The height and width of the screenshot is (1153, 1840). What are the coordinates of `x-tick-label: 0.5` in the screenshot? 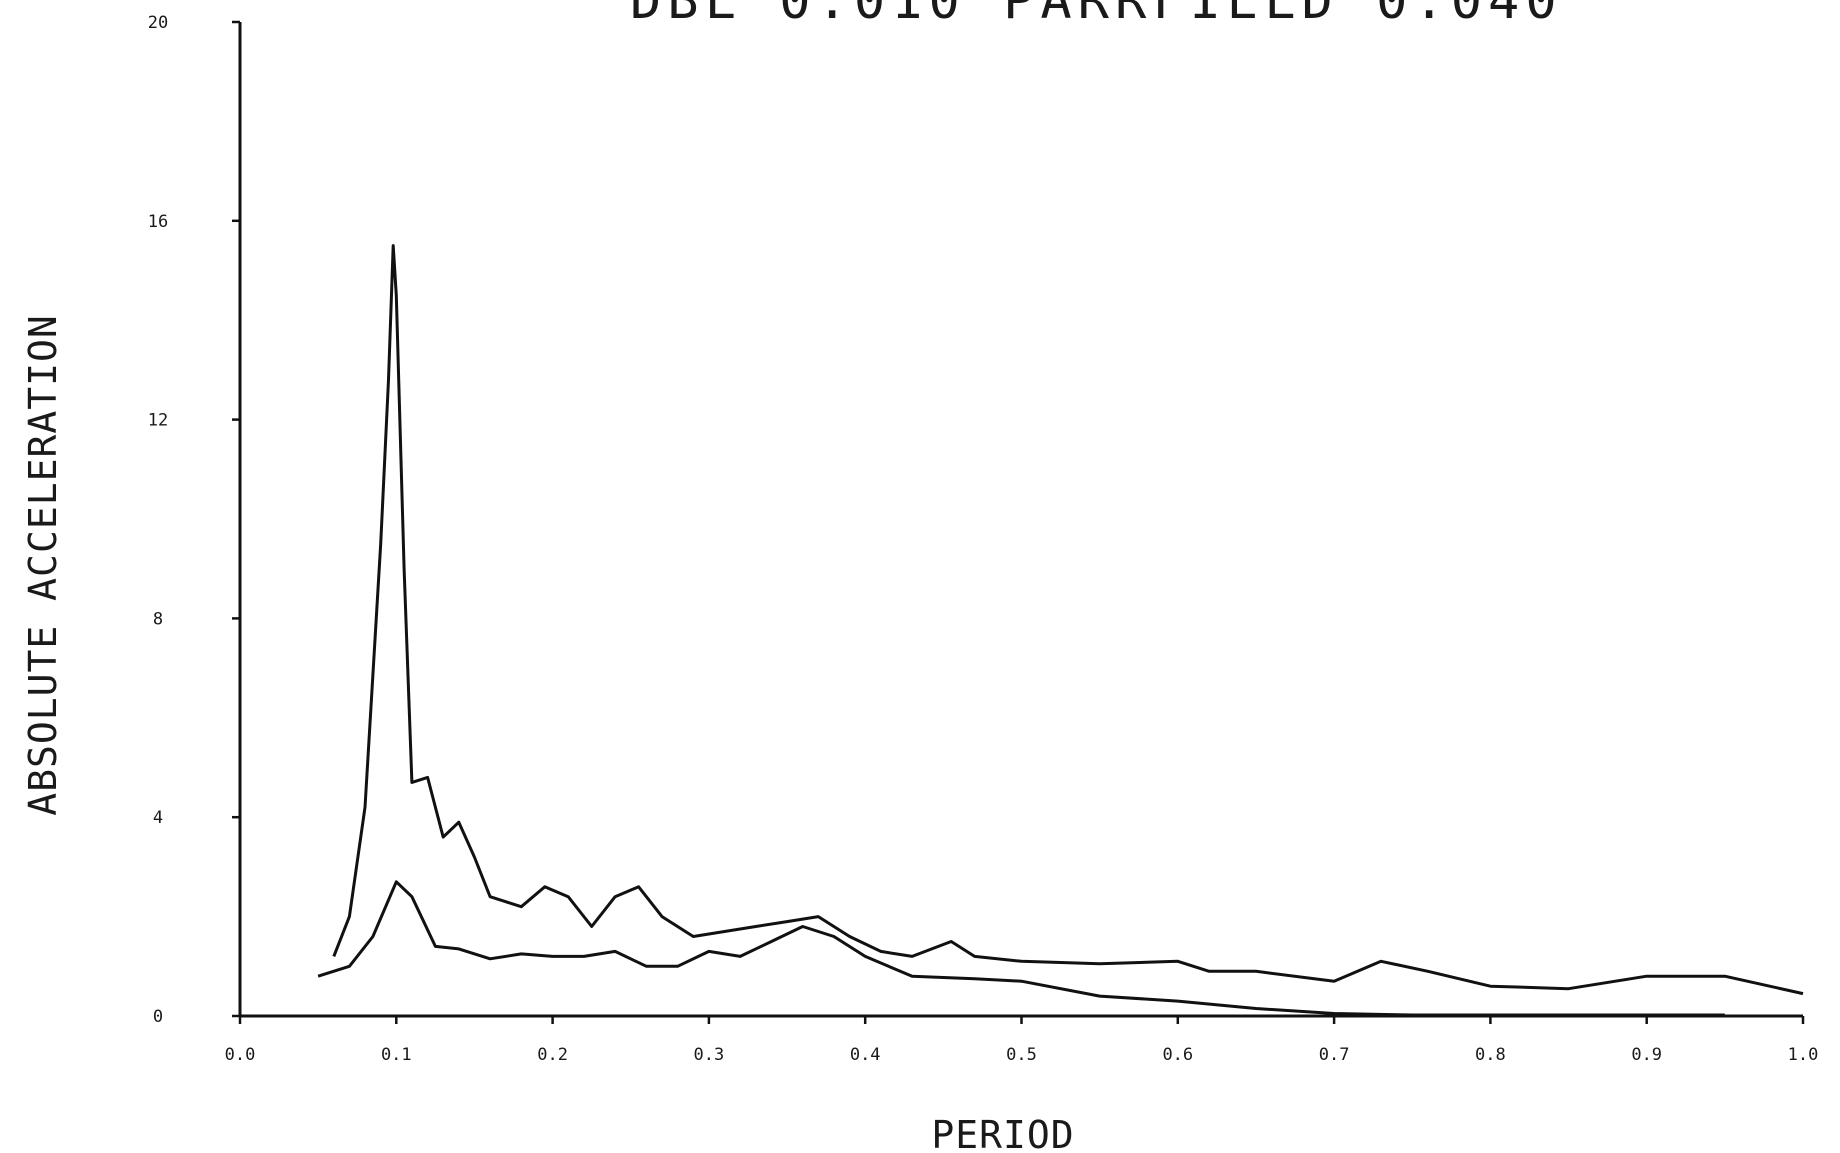 It's located at (1021, 1055).